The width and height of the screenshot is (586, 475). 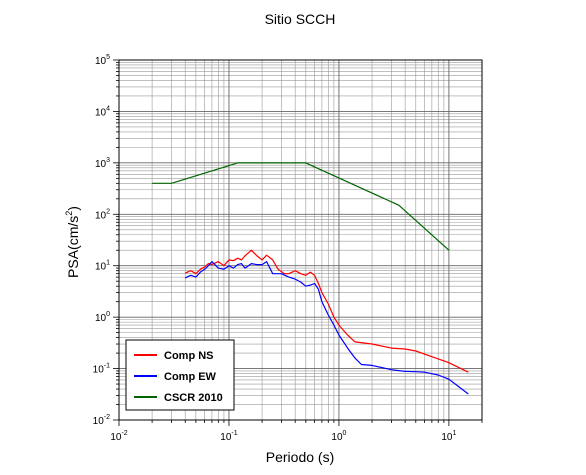 What do you see at coordinates (118, 436) in the screenshot?
I see `x-tick-label: 10⁻²` at bounding box center [118, 436].